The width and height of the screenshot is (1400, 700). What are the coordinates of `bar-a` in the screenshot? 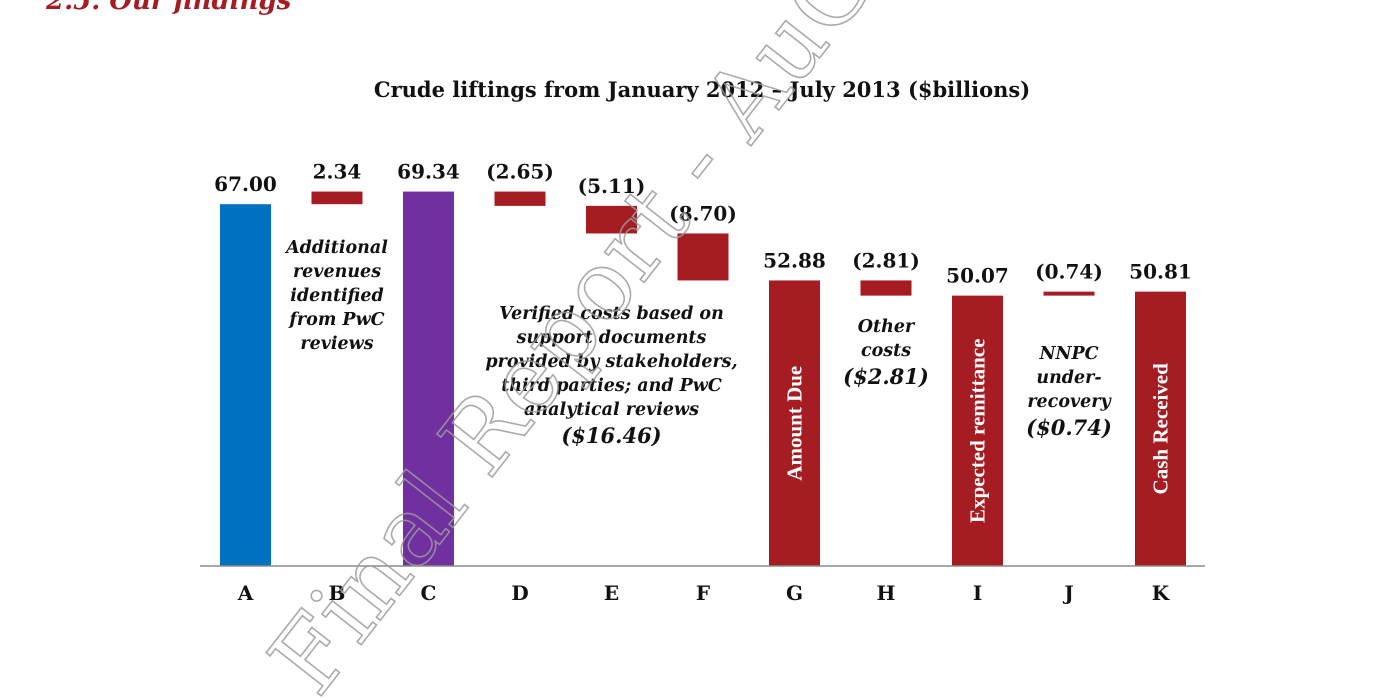 It's located at (245, 385).